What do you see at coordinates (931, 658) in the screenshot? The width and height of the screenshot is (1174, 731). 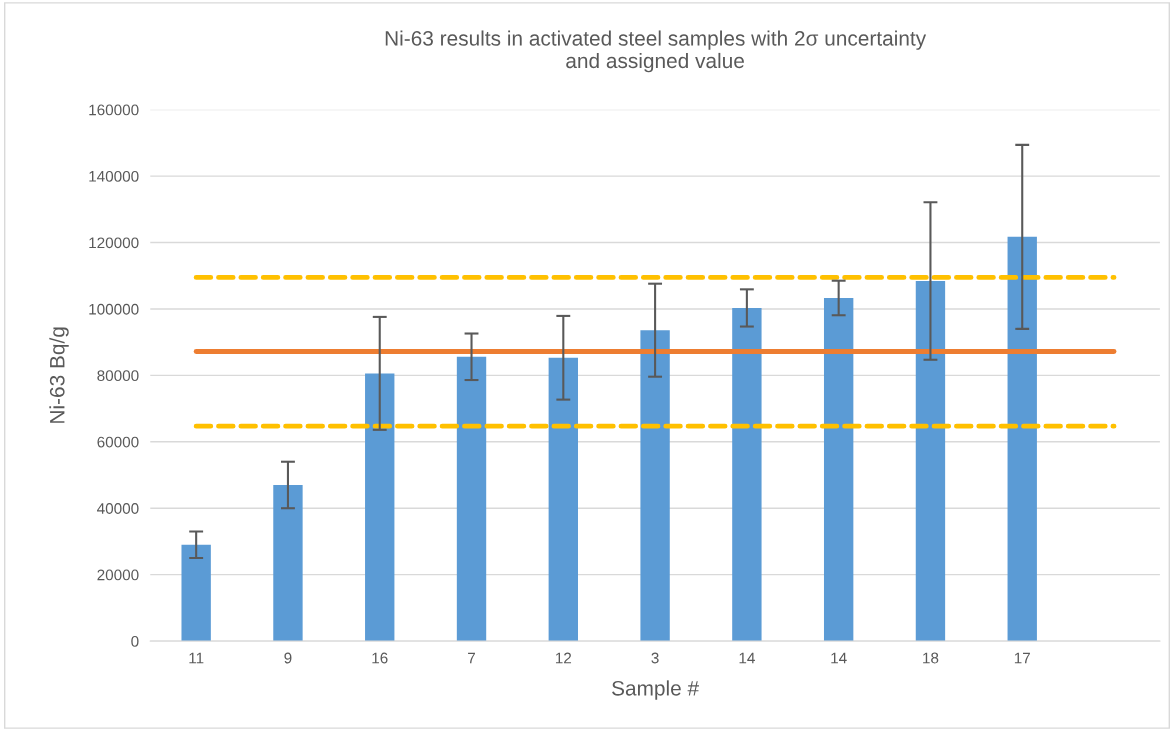 I see `x-tick-label: 18` at bounding box center [931, 658].